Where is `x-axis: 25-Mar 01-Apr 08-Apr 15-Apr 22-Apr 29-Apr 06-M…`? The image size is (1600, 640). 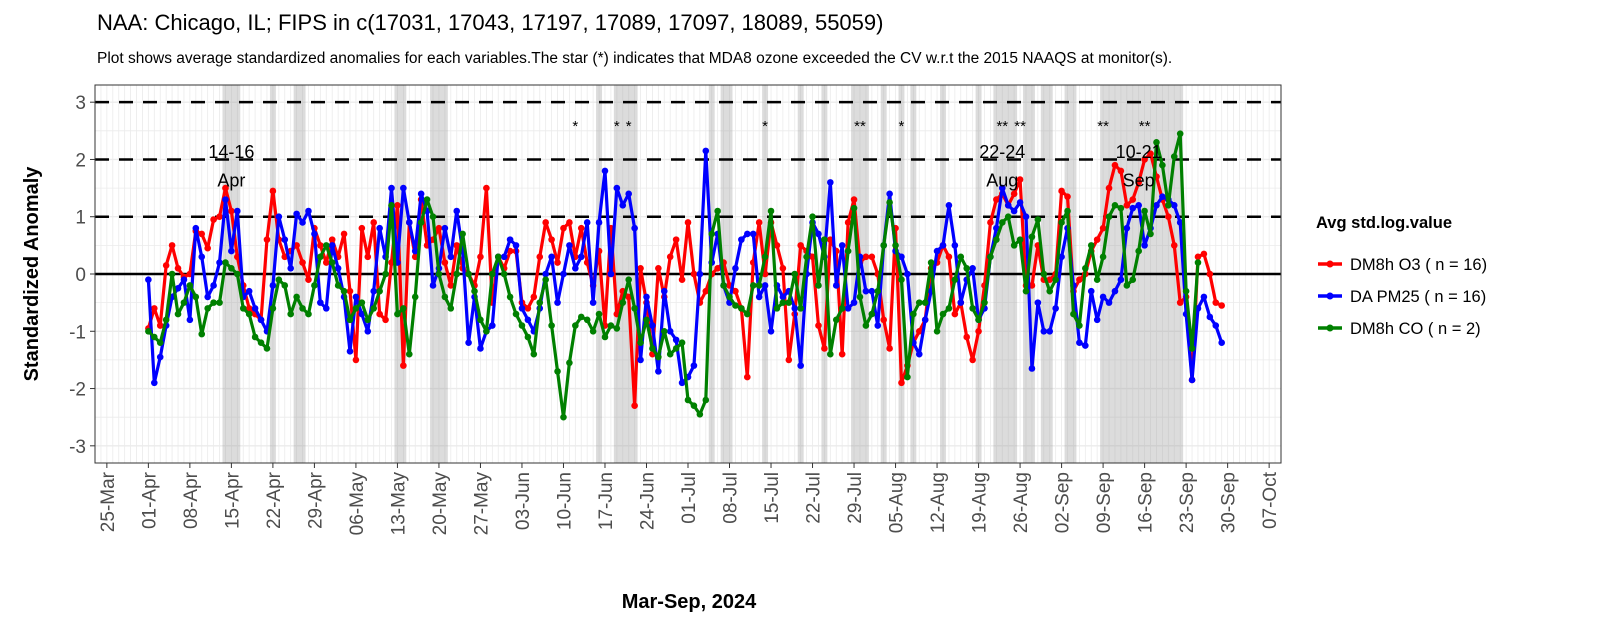 x-axis: 25-Mar 01-Apr 08-Apr 15-Apr 22-Apr 29-Apr 06-M… is located at coordinates (689, 499).